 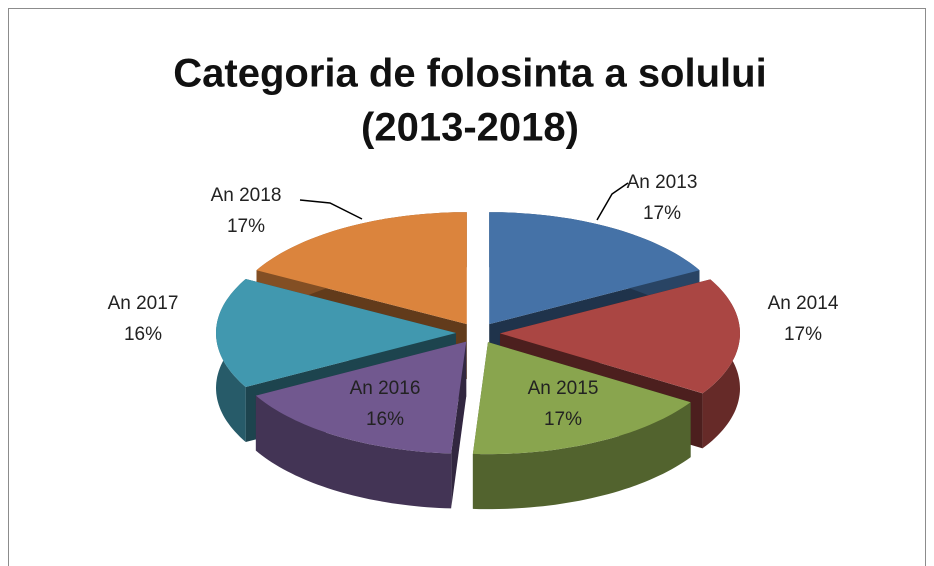 What do you see at coordinates (385, 388) in the screenshot?
I see `data-label: An 2016` at bounding box center [385, 388].